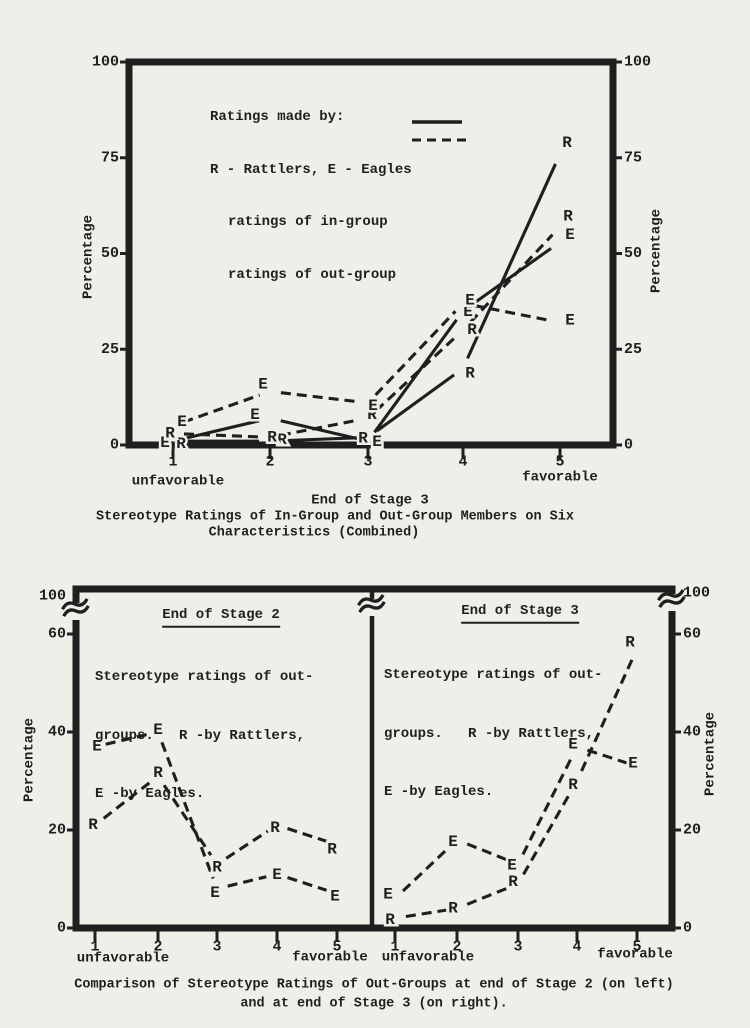 This screenshot has height=1028, width=750. Describe the element at coordinates (277, 117) in the screenshot. I see `legend-heading: Ratings made by:` at that location.